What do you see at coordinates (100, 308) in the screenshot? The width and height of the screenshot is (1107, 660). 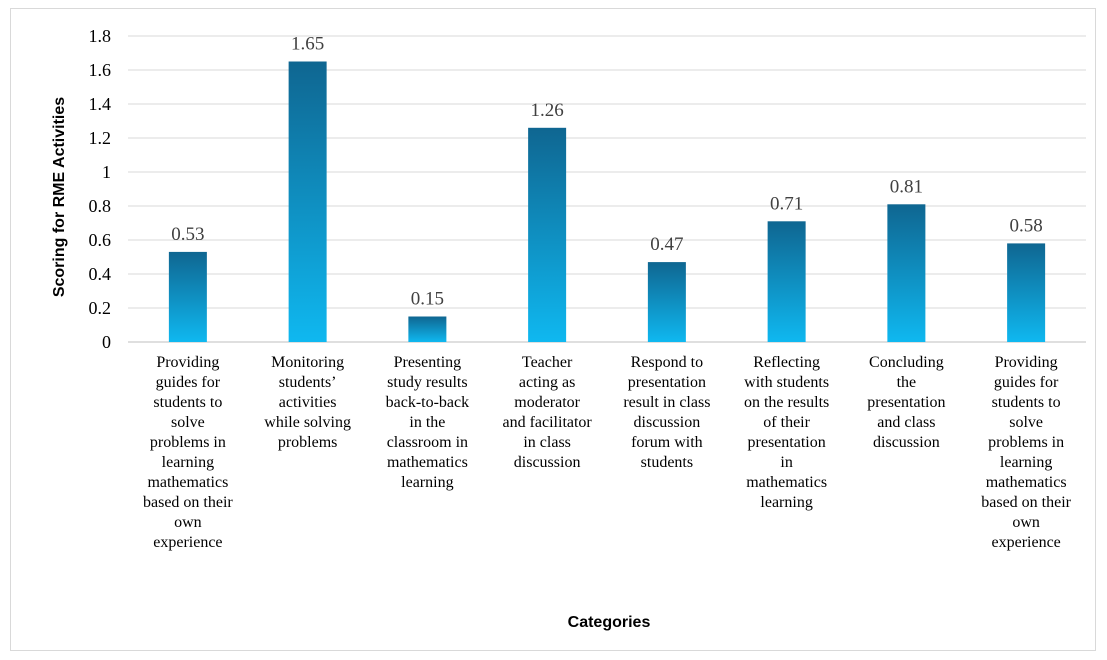 I see `y-tick-label: 0.2` at bounding box center [100, 308].